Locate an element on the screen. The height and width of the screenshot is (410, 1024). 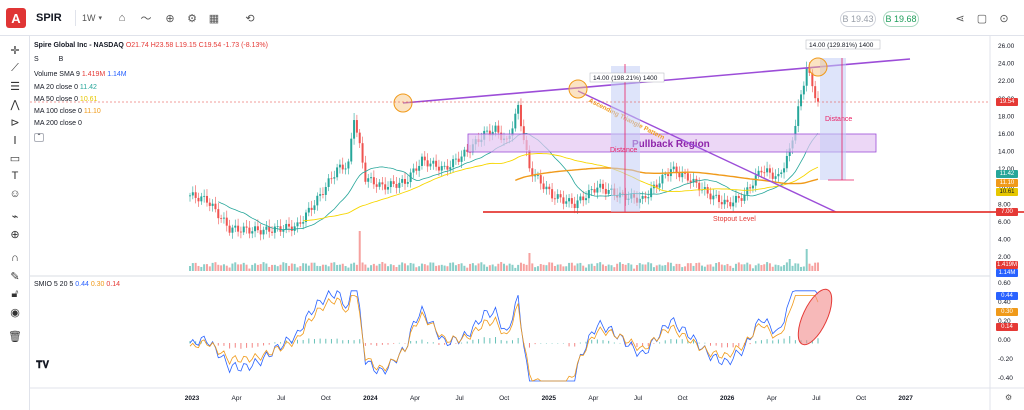
measure-icon: Ⅰ is located at coordinates (15, 140).